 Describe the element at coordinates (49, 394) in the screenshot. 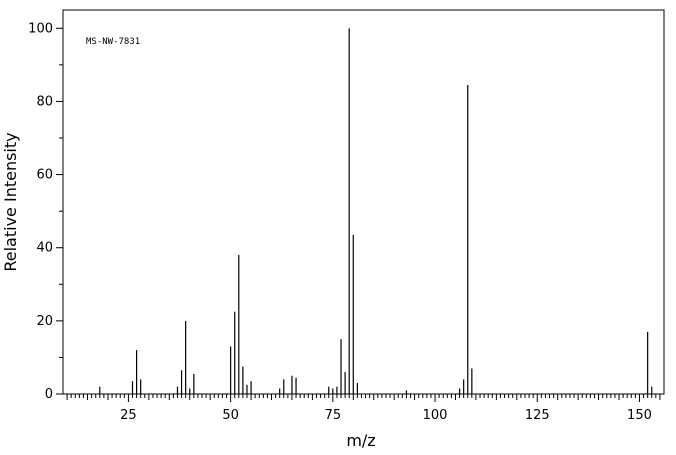

I see `y-tick-label: 0` at that location.